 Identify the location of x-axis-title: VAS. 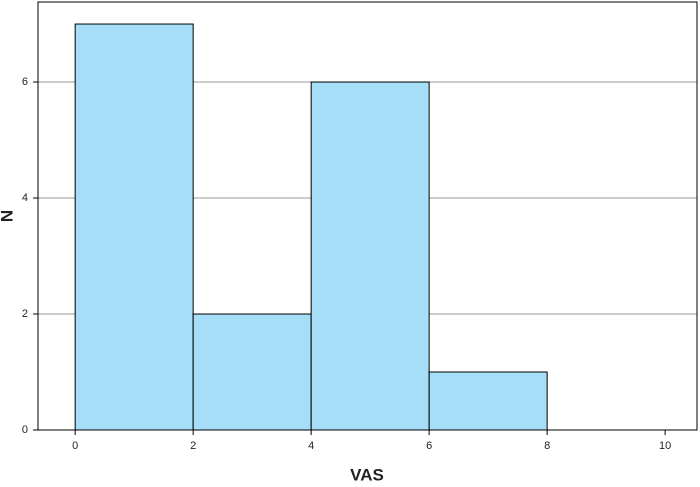
(367, 474).